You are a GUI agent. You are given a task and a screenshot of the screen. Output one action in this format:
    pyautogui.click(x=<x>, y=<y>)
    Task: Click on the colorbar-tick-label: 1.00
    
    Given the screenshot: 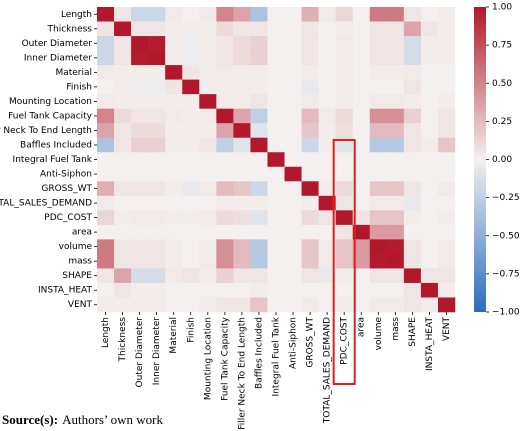 What is the action you would take?
    pyautogui.click(x=502, y=8)
    